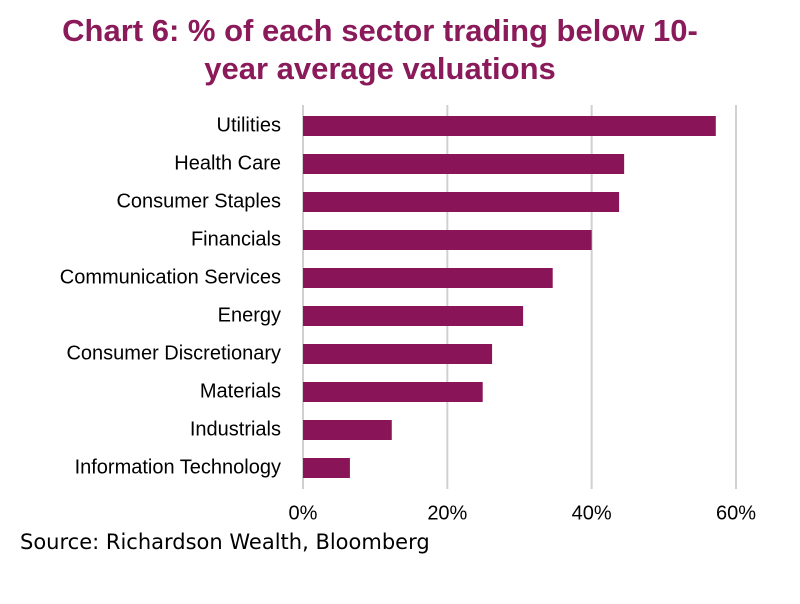  Describe the element at coordinates (170, 277) in the screenshot. I see `y-tick-label: Communication Services` at that location.